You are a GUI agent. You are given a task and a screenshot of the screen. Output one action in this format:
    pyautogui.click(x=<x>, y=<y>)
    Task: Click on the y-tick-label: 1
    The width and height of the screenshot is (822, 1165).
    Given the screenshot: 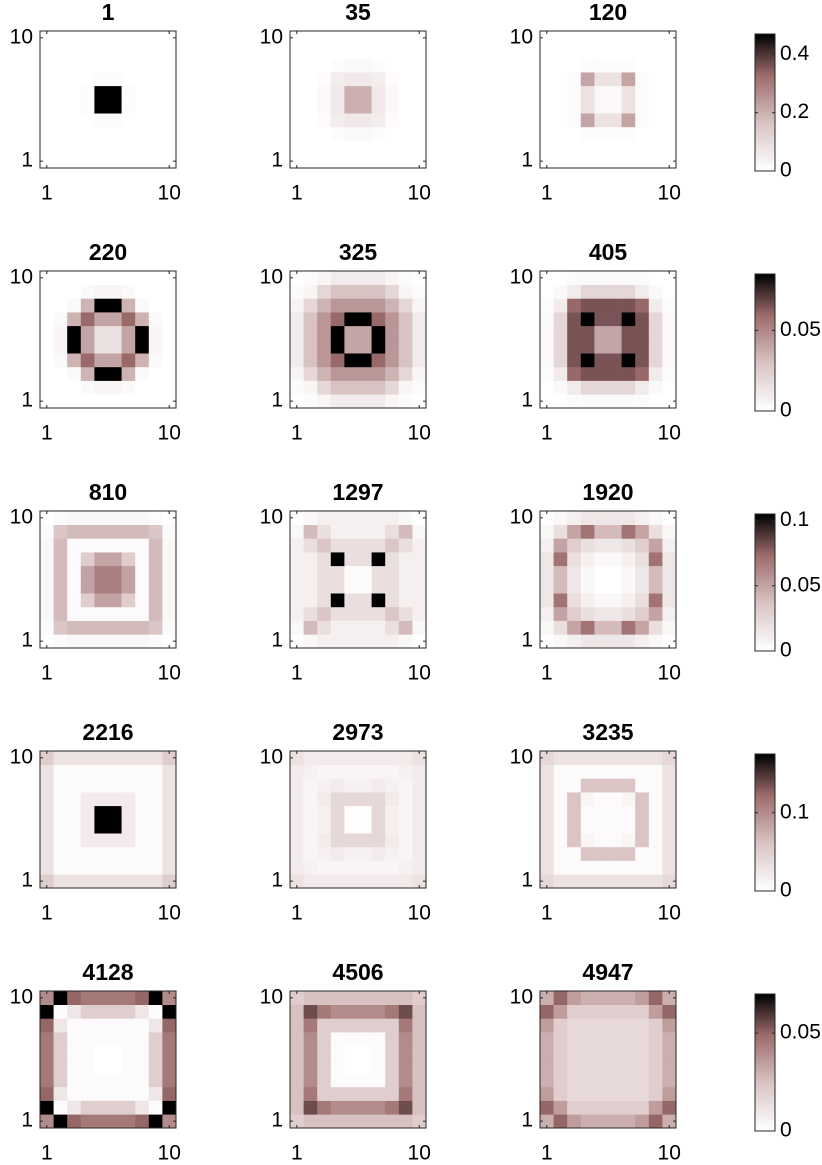 What is the action you would take?
    pyautogui.click(x=527, y=160)
    